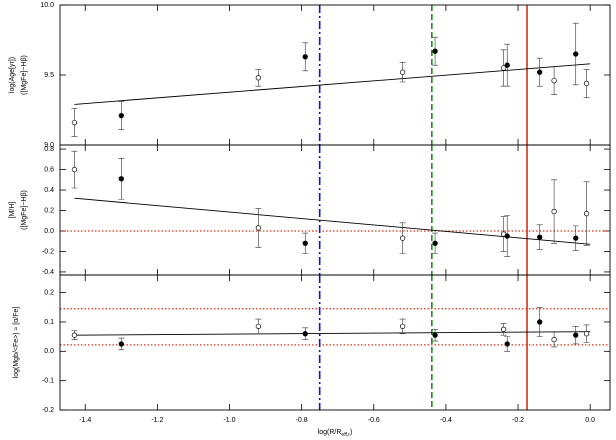 This screenshot has width=616, height=440. Describe the element at coordinates (302, 420) in the screenshot. I see `x-tick-label: -0.8` at that location.